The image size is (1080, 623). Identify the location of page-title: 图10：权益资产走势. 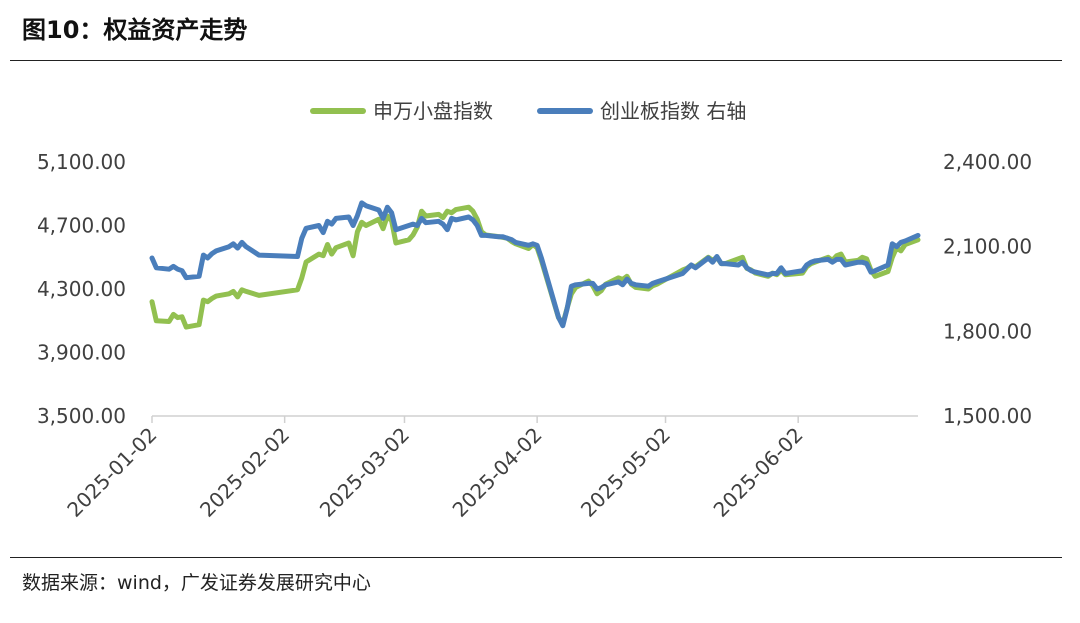
(135, 30).